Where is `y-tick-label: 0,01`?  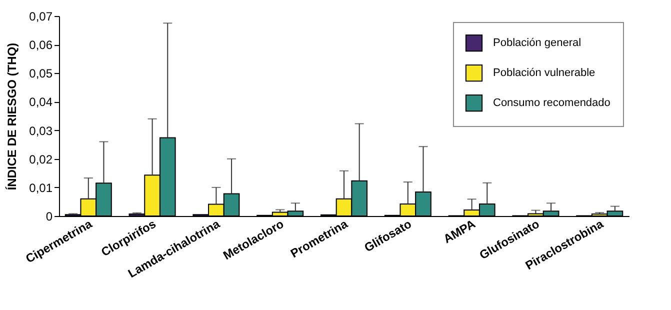
y-tick-label: 0,01 is located at coordinates (41, 187).